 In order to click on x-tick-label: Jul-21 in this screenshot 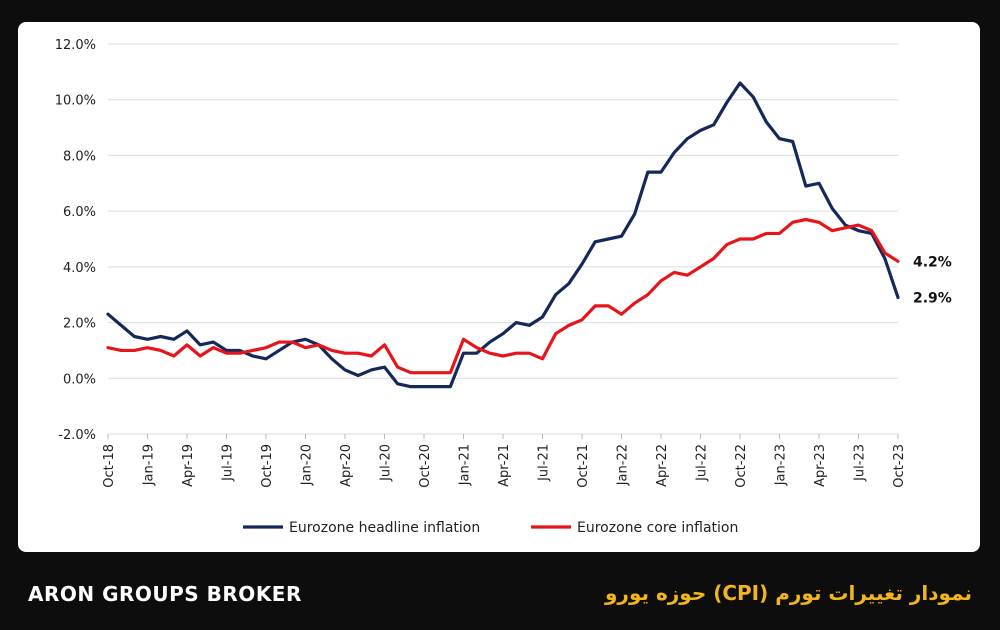, I will do `click(544, 463)`.